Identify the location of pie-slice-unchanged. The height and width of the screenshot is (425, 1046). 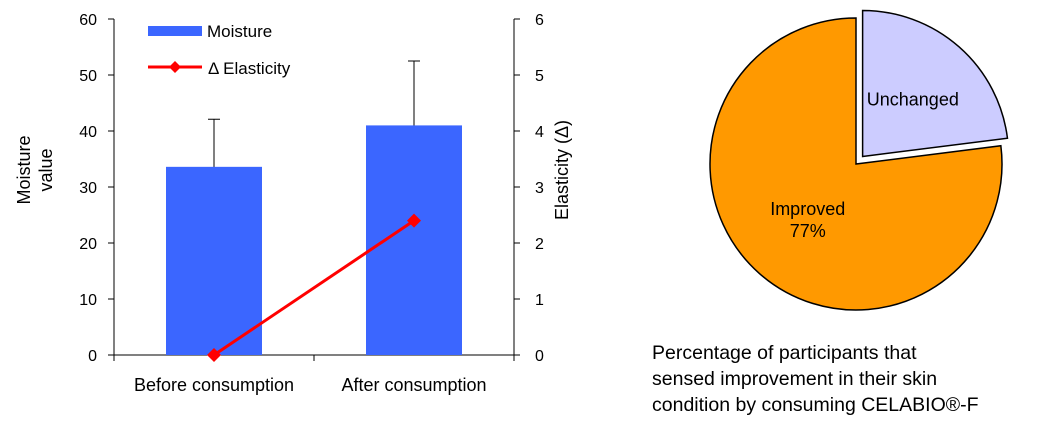
(935, 83).